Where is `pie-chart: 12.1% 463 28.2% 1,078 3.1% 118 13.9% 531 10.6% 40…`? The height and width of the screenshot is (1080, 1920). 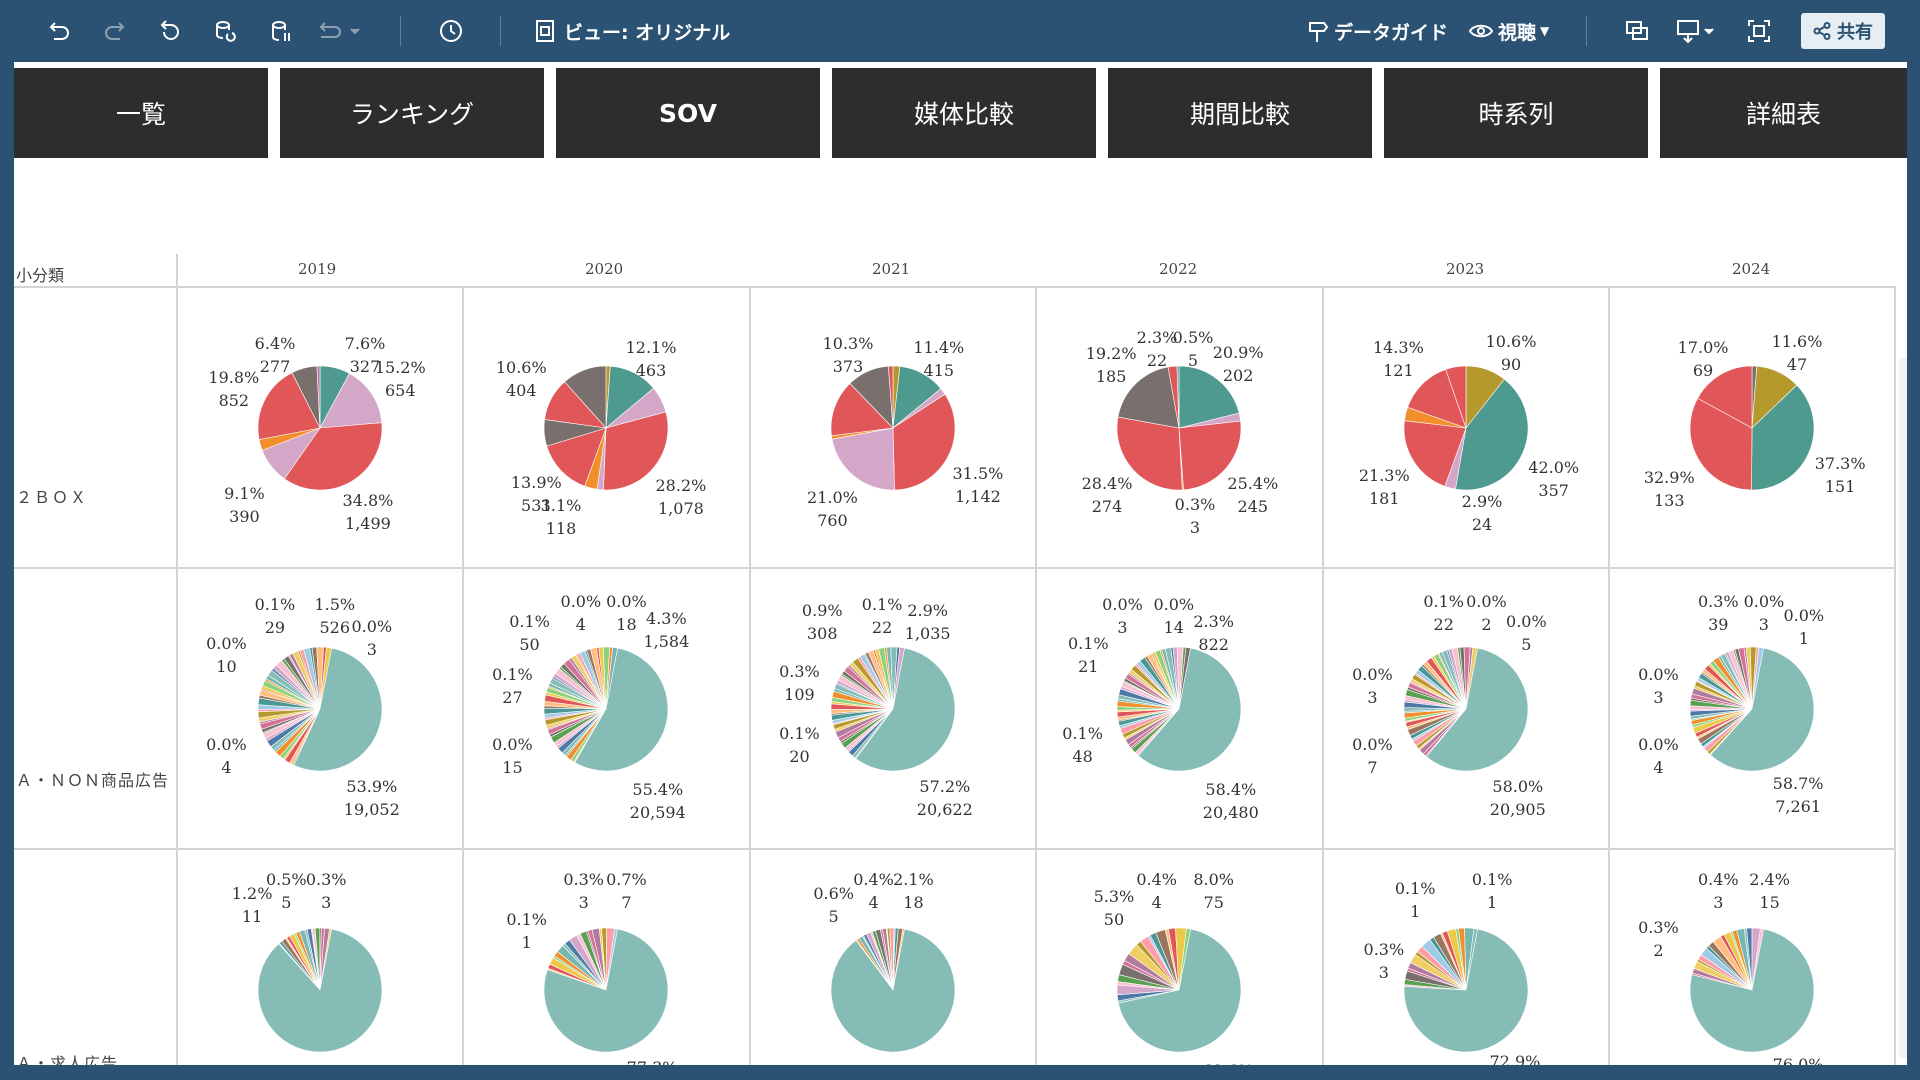
pie-chart: 12.1% 463 28.2% 1,078 3.1% 118 13.9% 531 10.6% 40… is located at coordinates (606, 428).